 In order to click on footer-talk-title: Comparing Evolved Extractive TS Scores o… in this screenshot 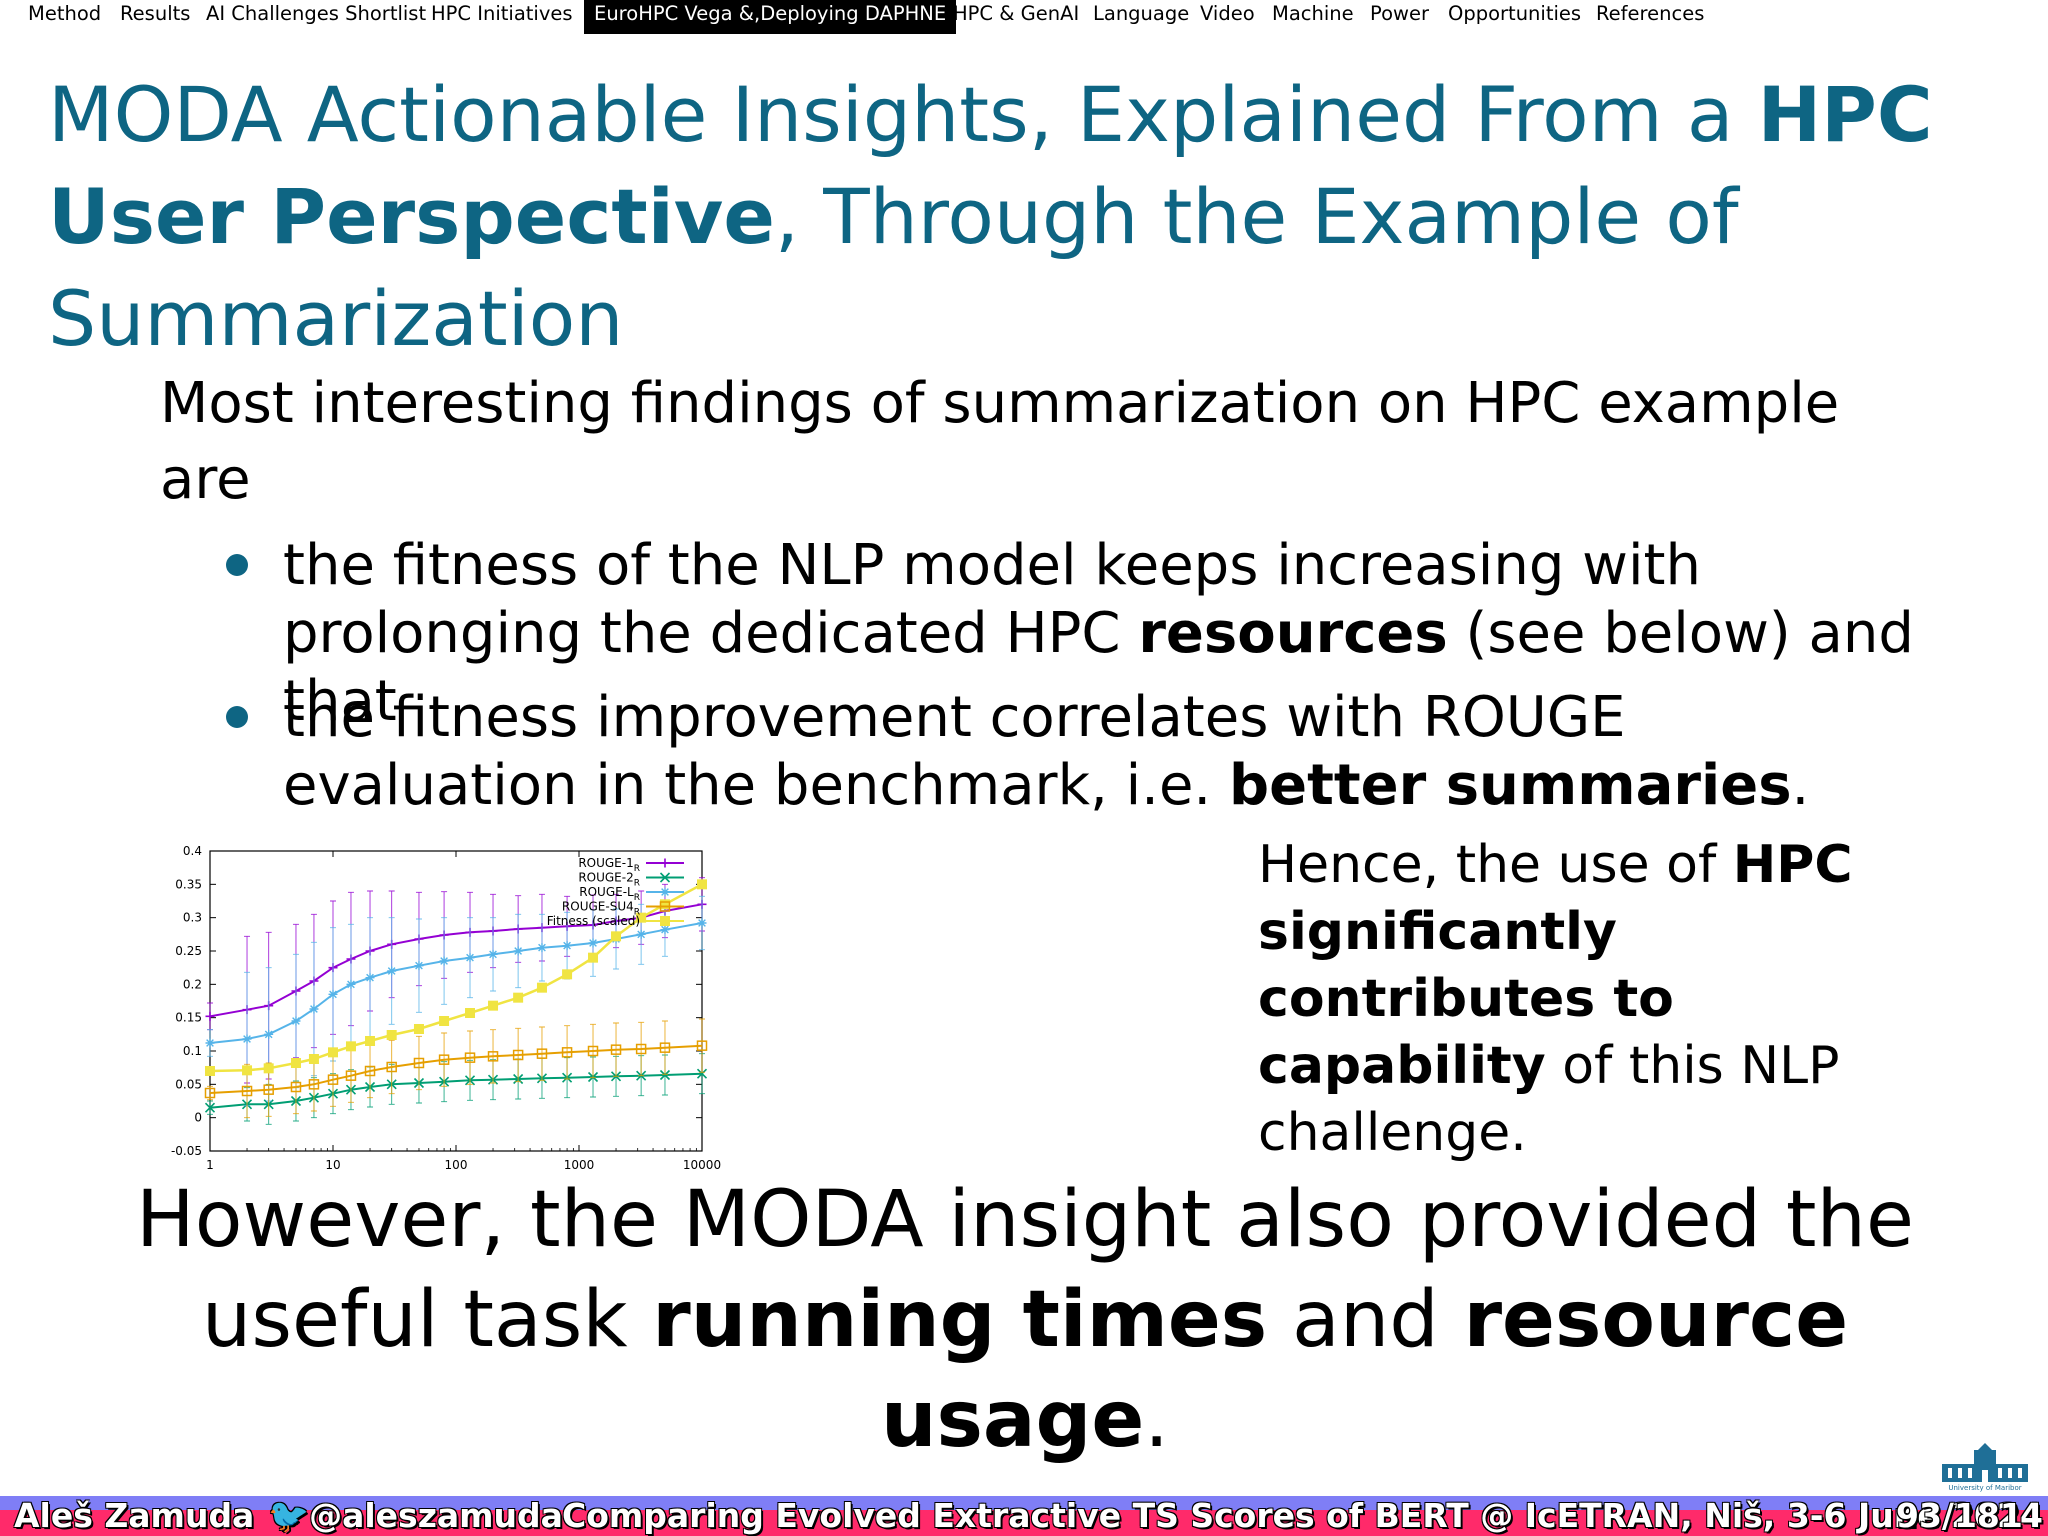, I will do `click(1302, 1515)`.